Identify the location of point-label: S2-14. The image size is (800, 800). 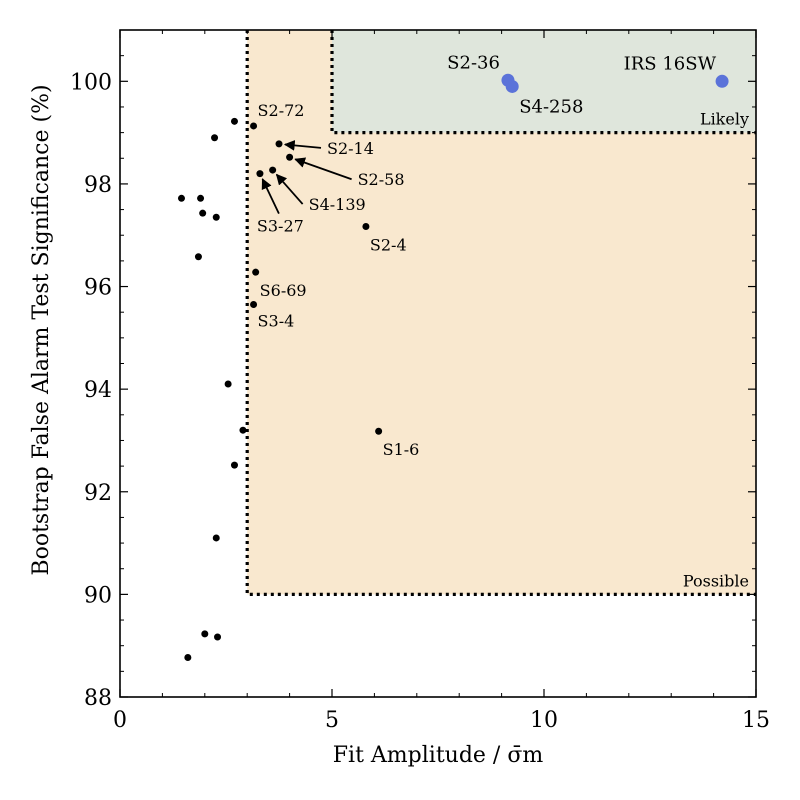
(350, 148).